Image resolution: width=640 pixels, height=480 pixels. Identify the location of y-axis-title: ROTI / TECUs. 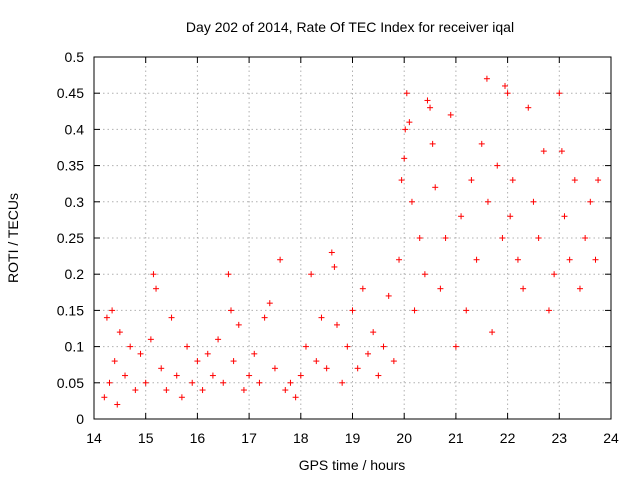
(13, 238).